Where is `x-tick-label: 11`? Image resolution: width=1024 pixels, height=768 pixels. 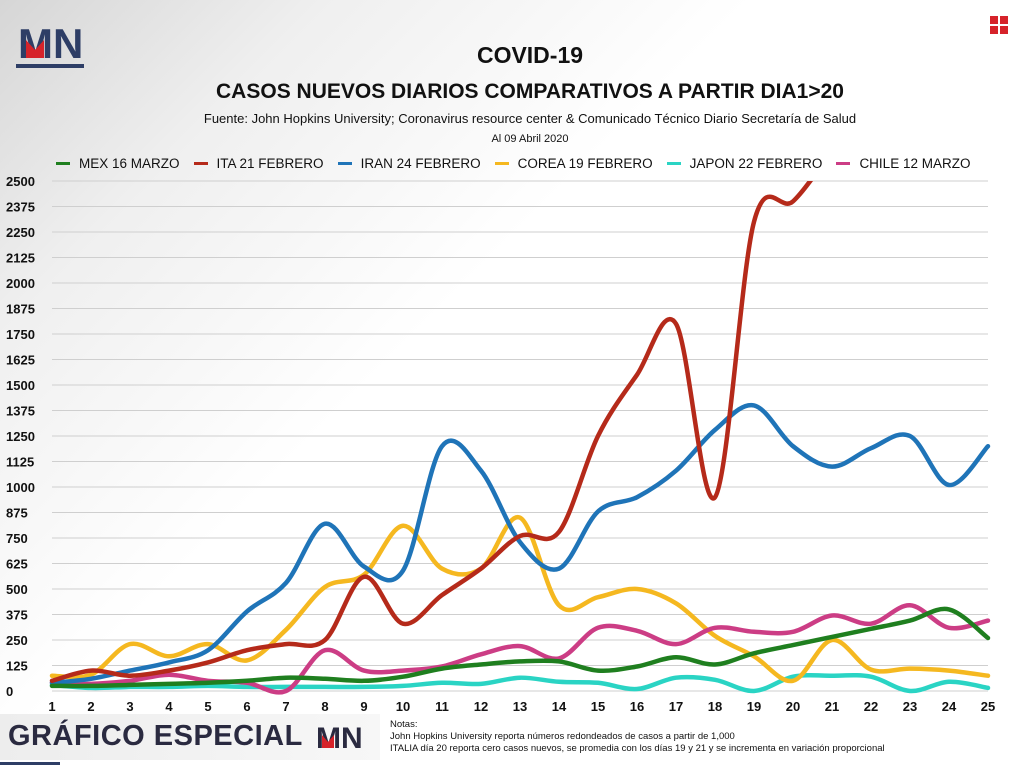 x-tick-label: 11 is located at coordinates (442, 706).